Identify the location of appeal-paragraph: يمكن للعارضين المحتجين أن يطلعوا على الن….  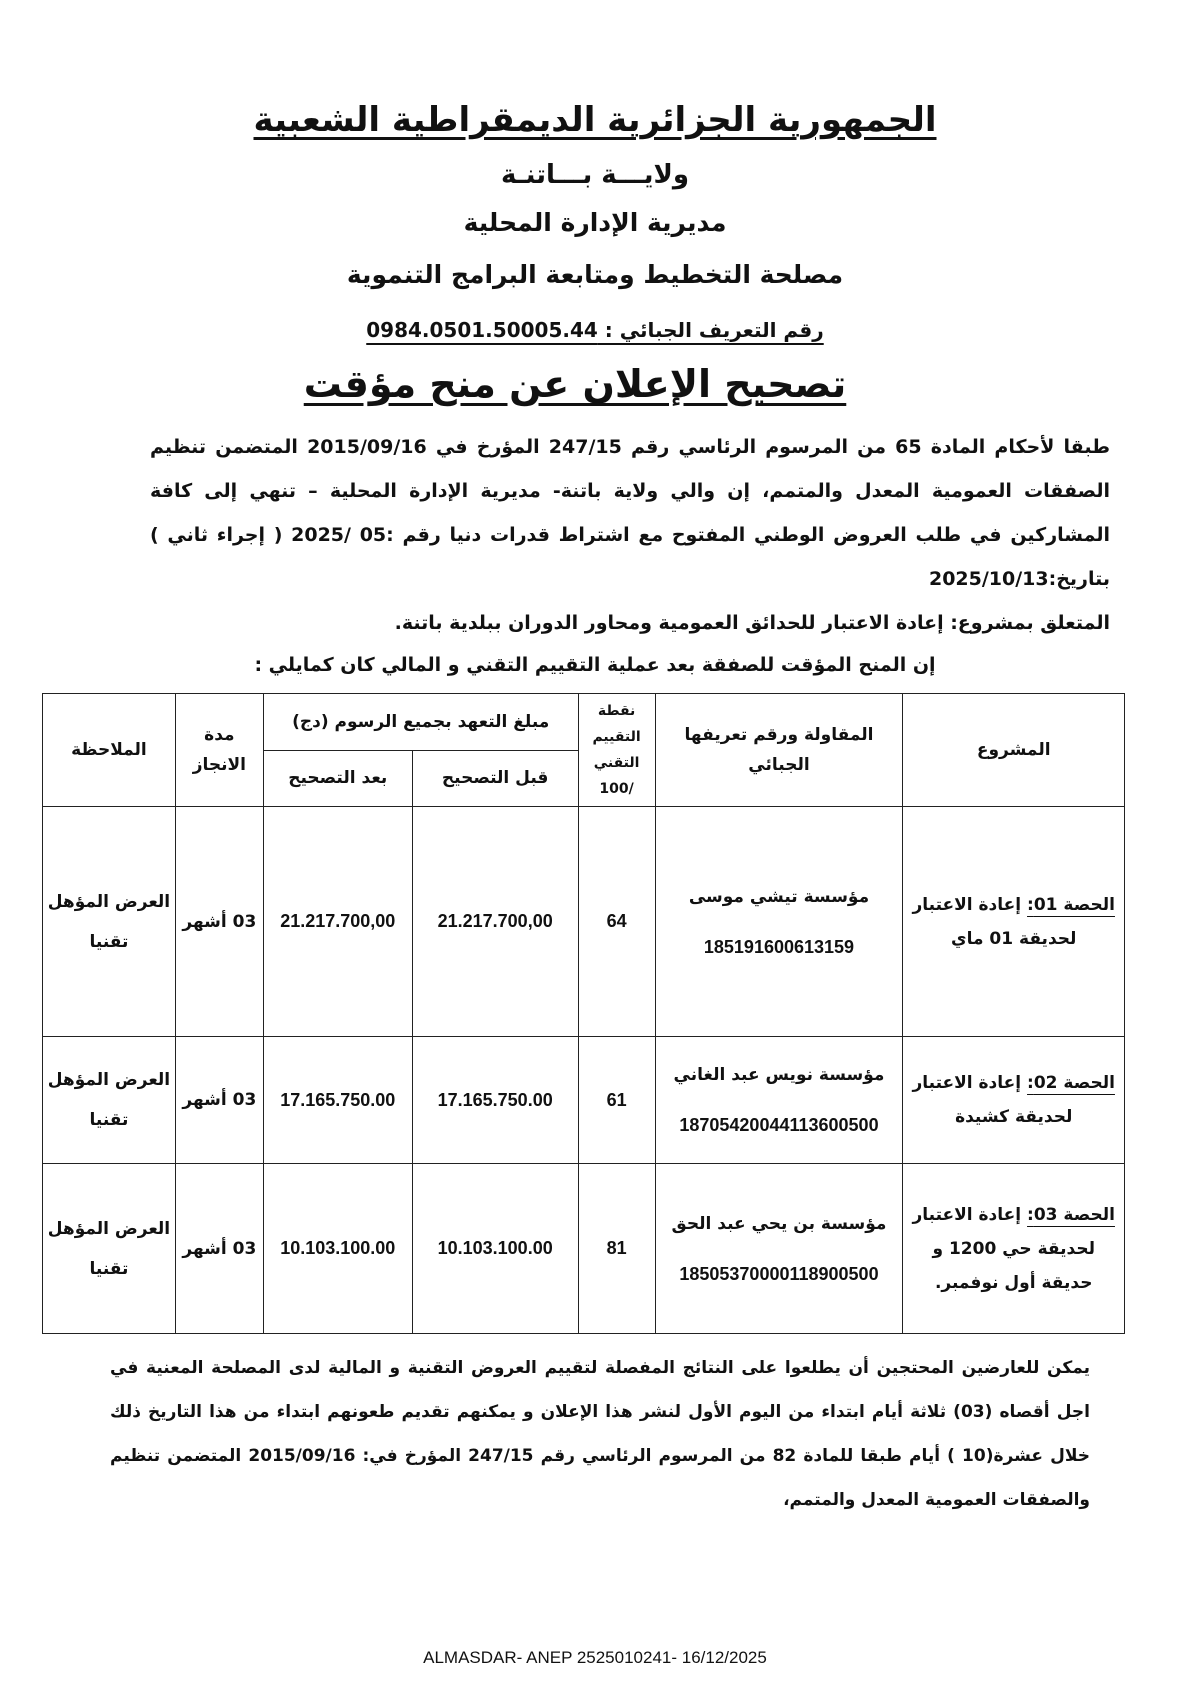
(600, 1434).